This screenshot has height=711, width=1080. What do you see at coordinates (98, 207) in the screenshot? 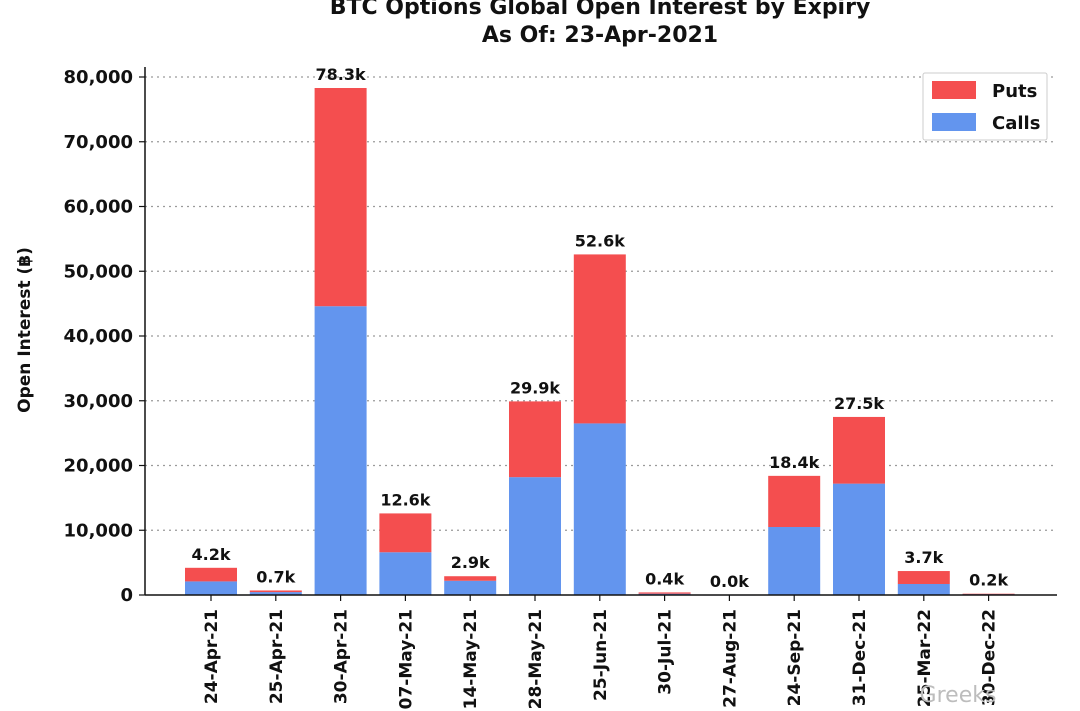
I see `y-tick-label: 60,000` at bounding box center [98, 207].